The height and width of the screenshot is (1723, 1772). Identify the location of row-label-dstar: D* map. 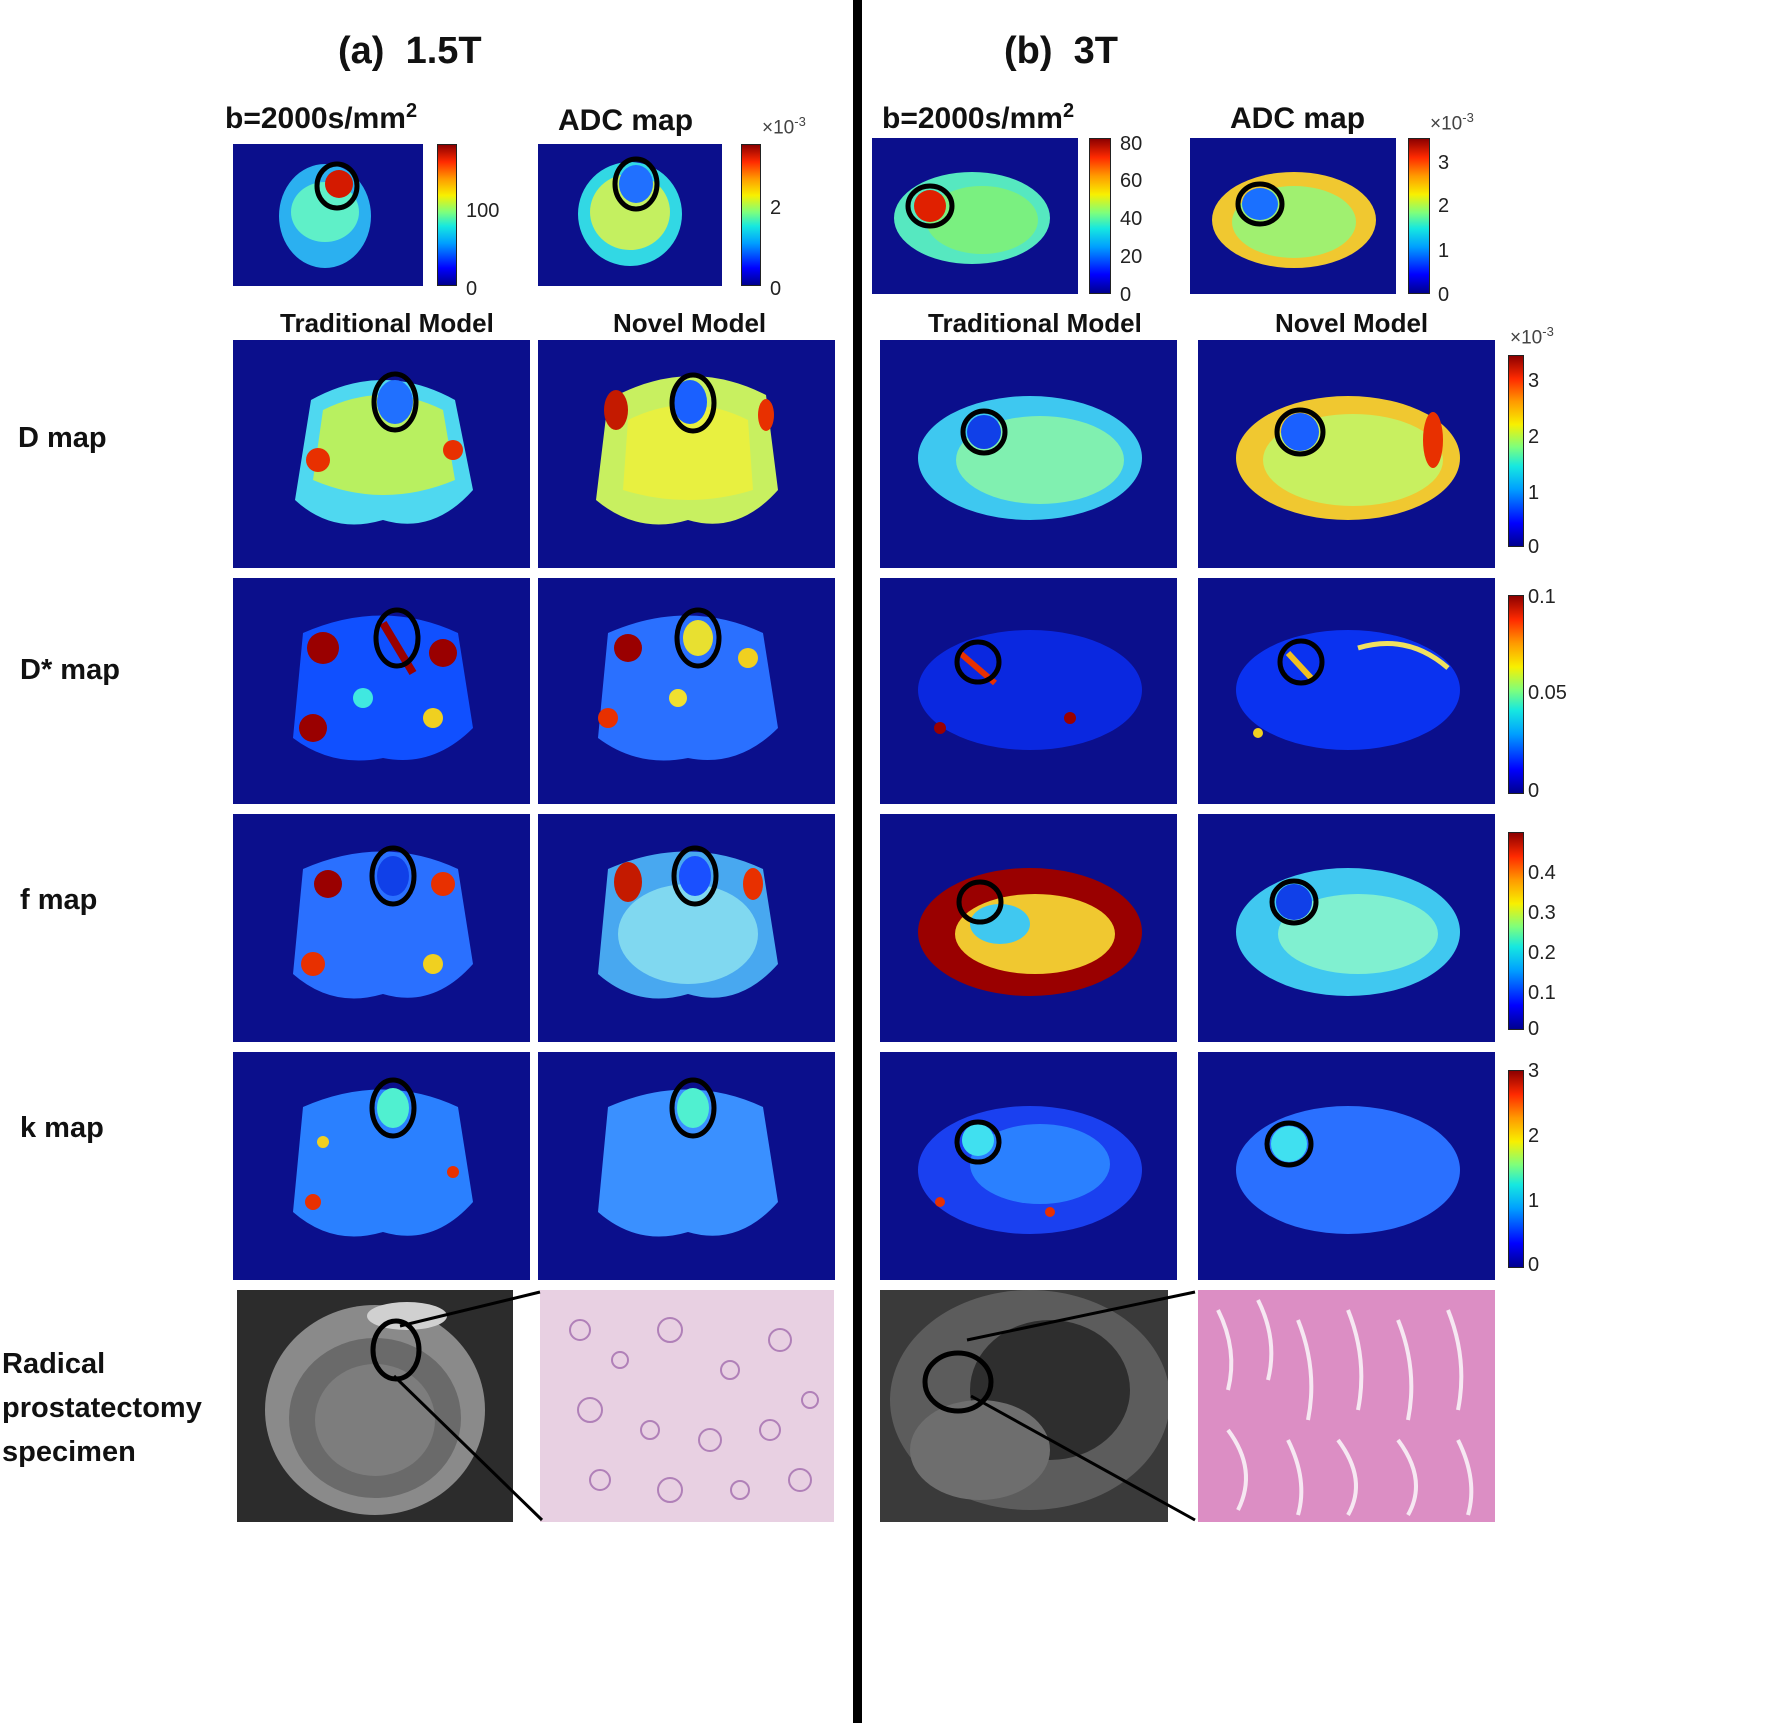
(70, 670).